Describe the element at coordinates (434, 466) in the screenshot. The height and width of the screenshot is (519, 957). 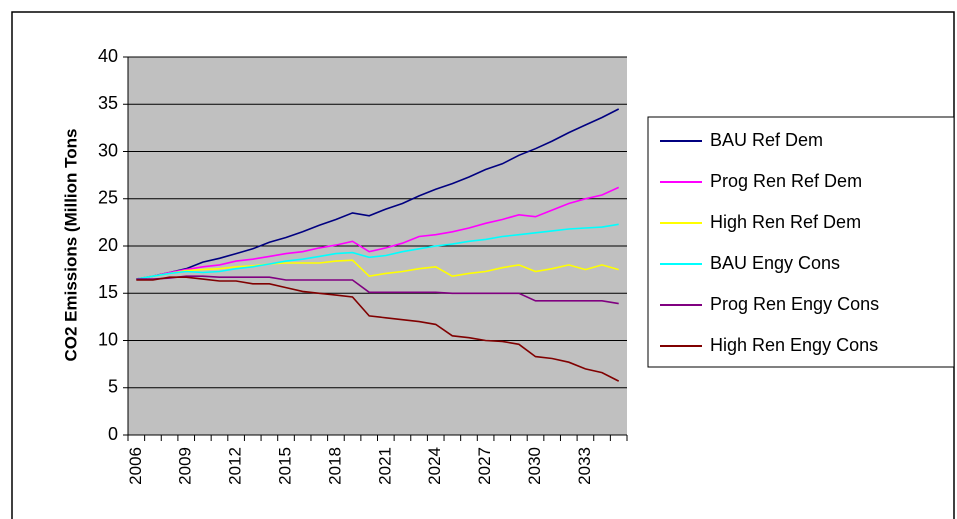
I see `x-tick-label: 2024` at that location.